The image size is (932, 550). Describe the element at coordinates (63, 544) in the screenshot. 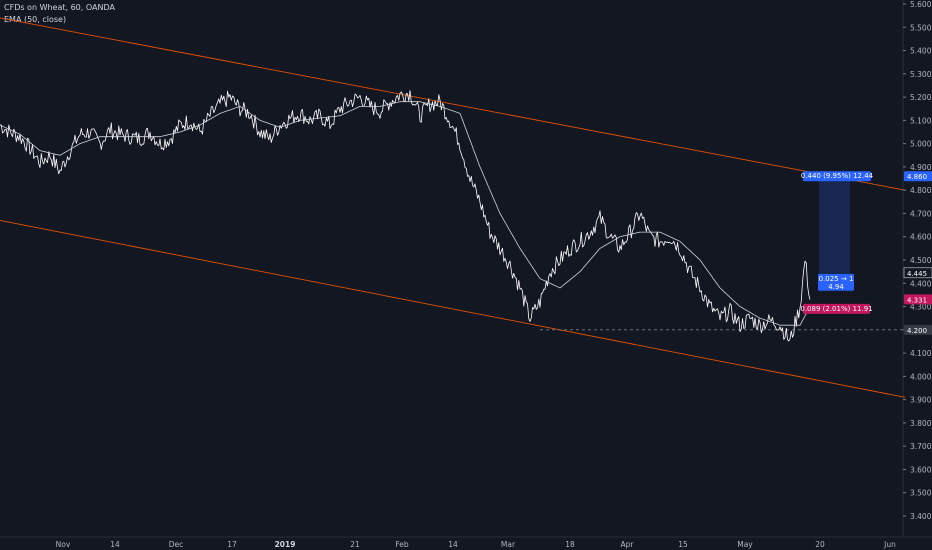

I see `x-tick-label: Nov` at that location.